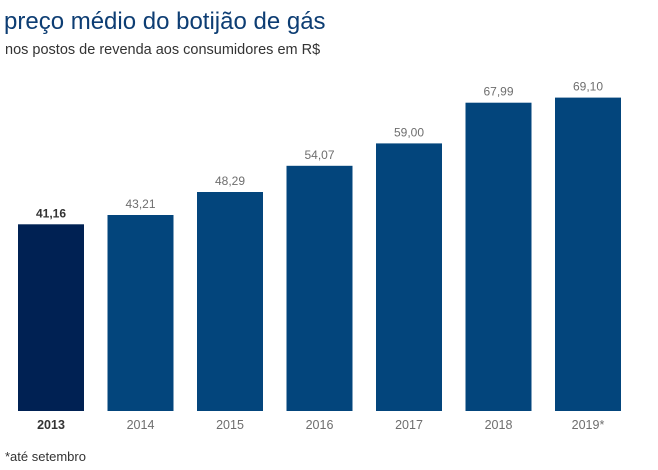 The height and width of the screenshot is (470, 658). I want to click on category-label-2014: 2014, so click(141, 425).